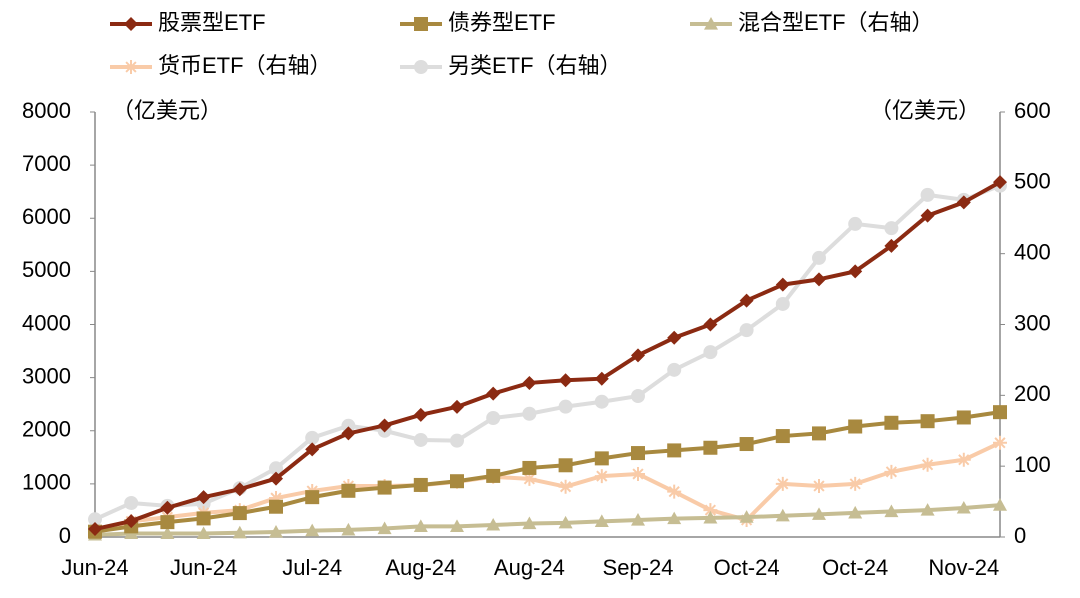 The height and width of the screenshot is (598, 1080). Describe the element at coordinates (1032, 464) in the screenshot. I see `y2-tick-label: 100` at that location.